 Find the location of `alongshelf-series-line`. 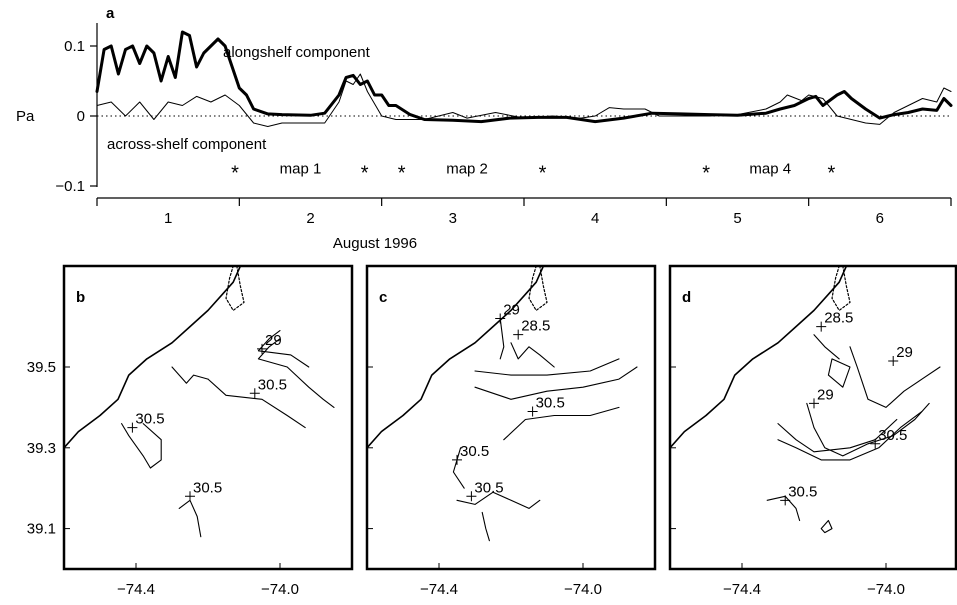

alongshelf-series-line is located at coordinates (524, 77).